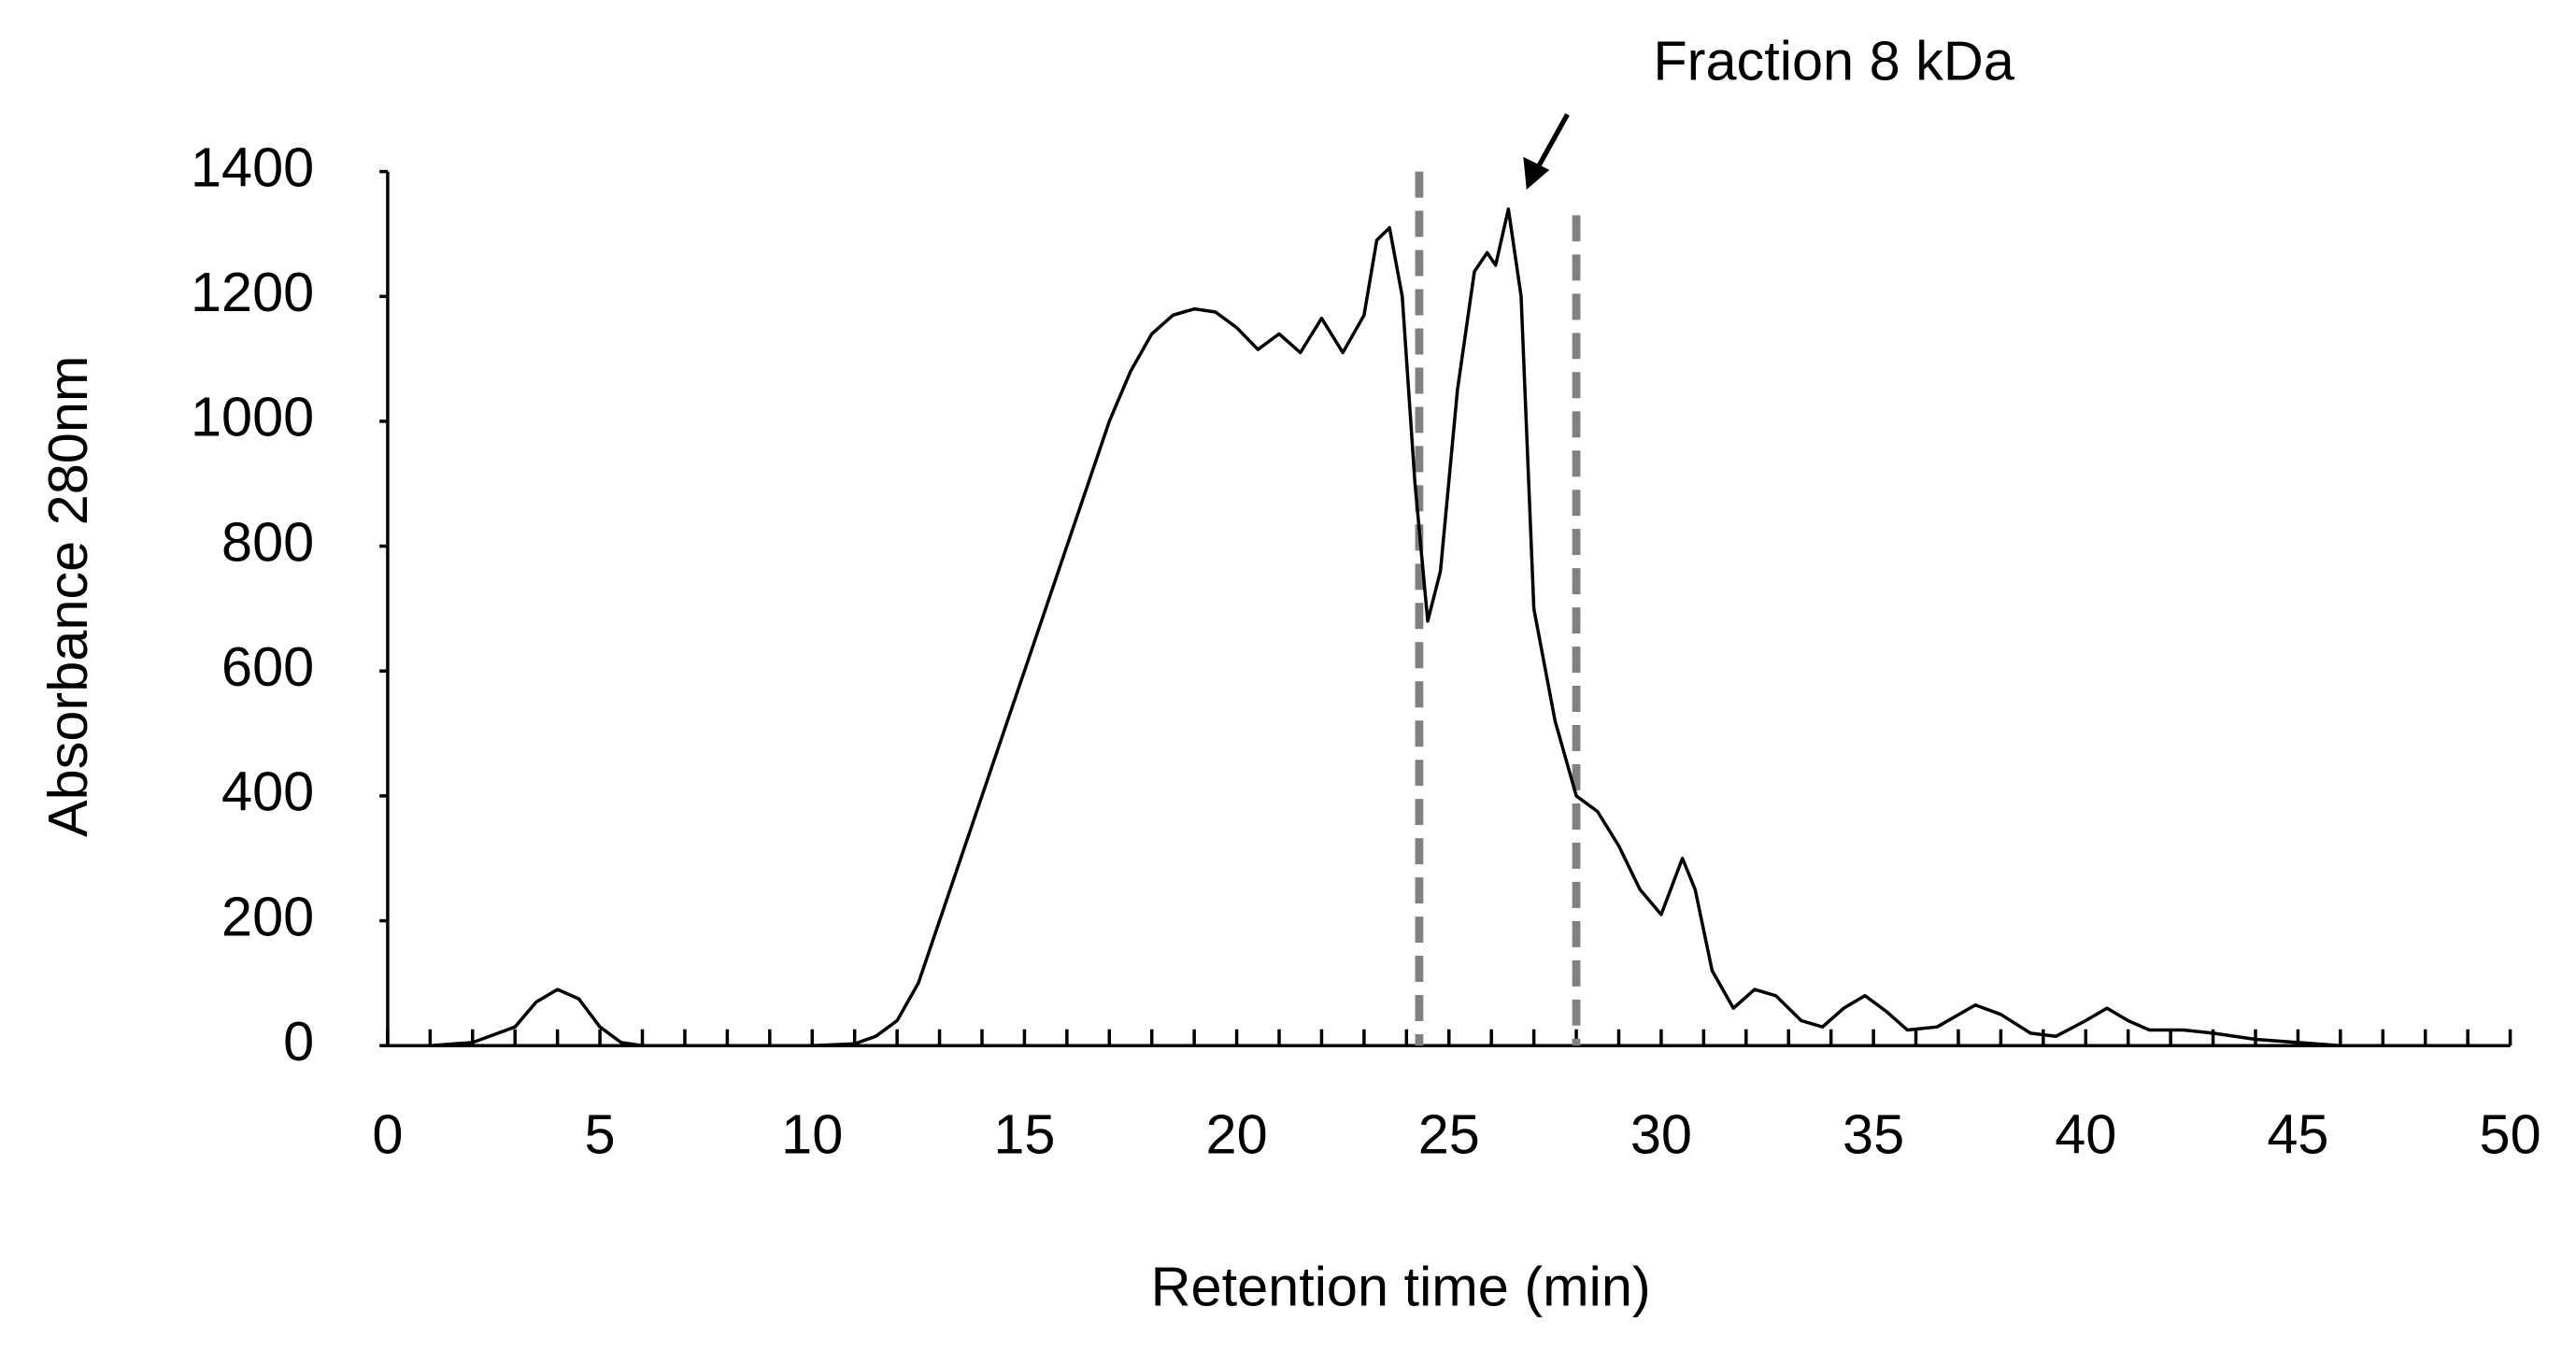 This screenshot has width=2576, height=1364. Describe the element at coordinates (252, 166) in the screenshot. I see `y-tick-label: 1400` at that location.